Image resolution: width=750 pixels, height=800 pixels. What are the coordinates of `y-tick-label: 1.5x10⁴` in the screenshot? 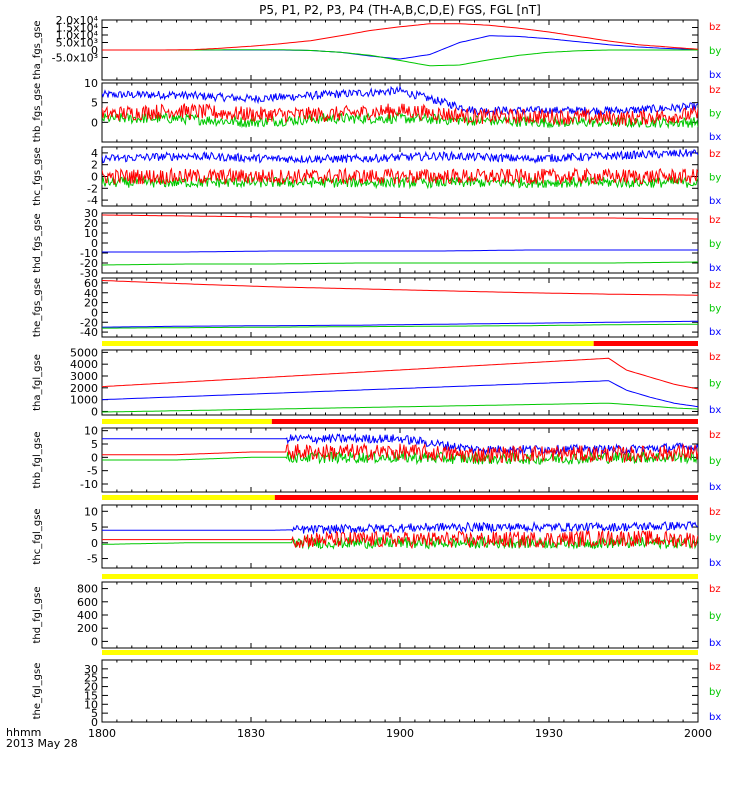 It's located at (77, 28).